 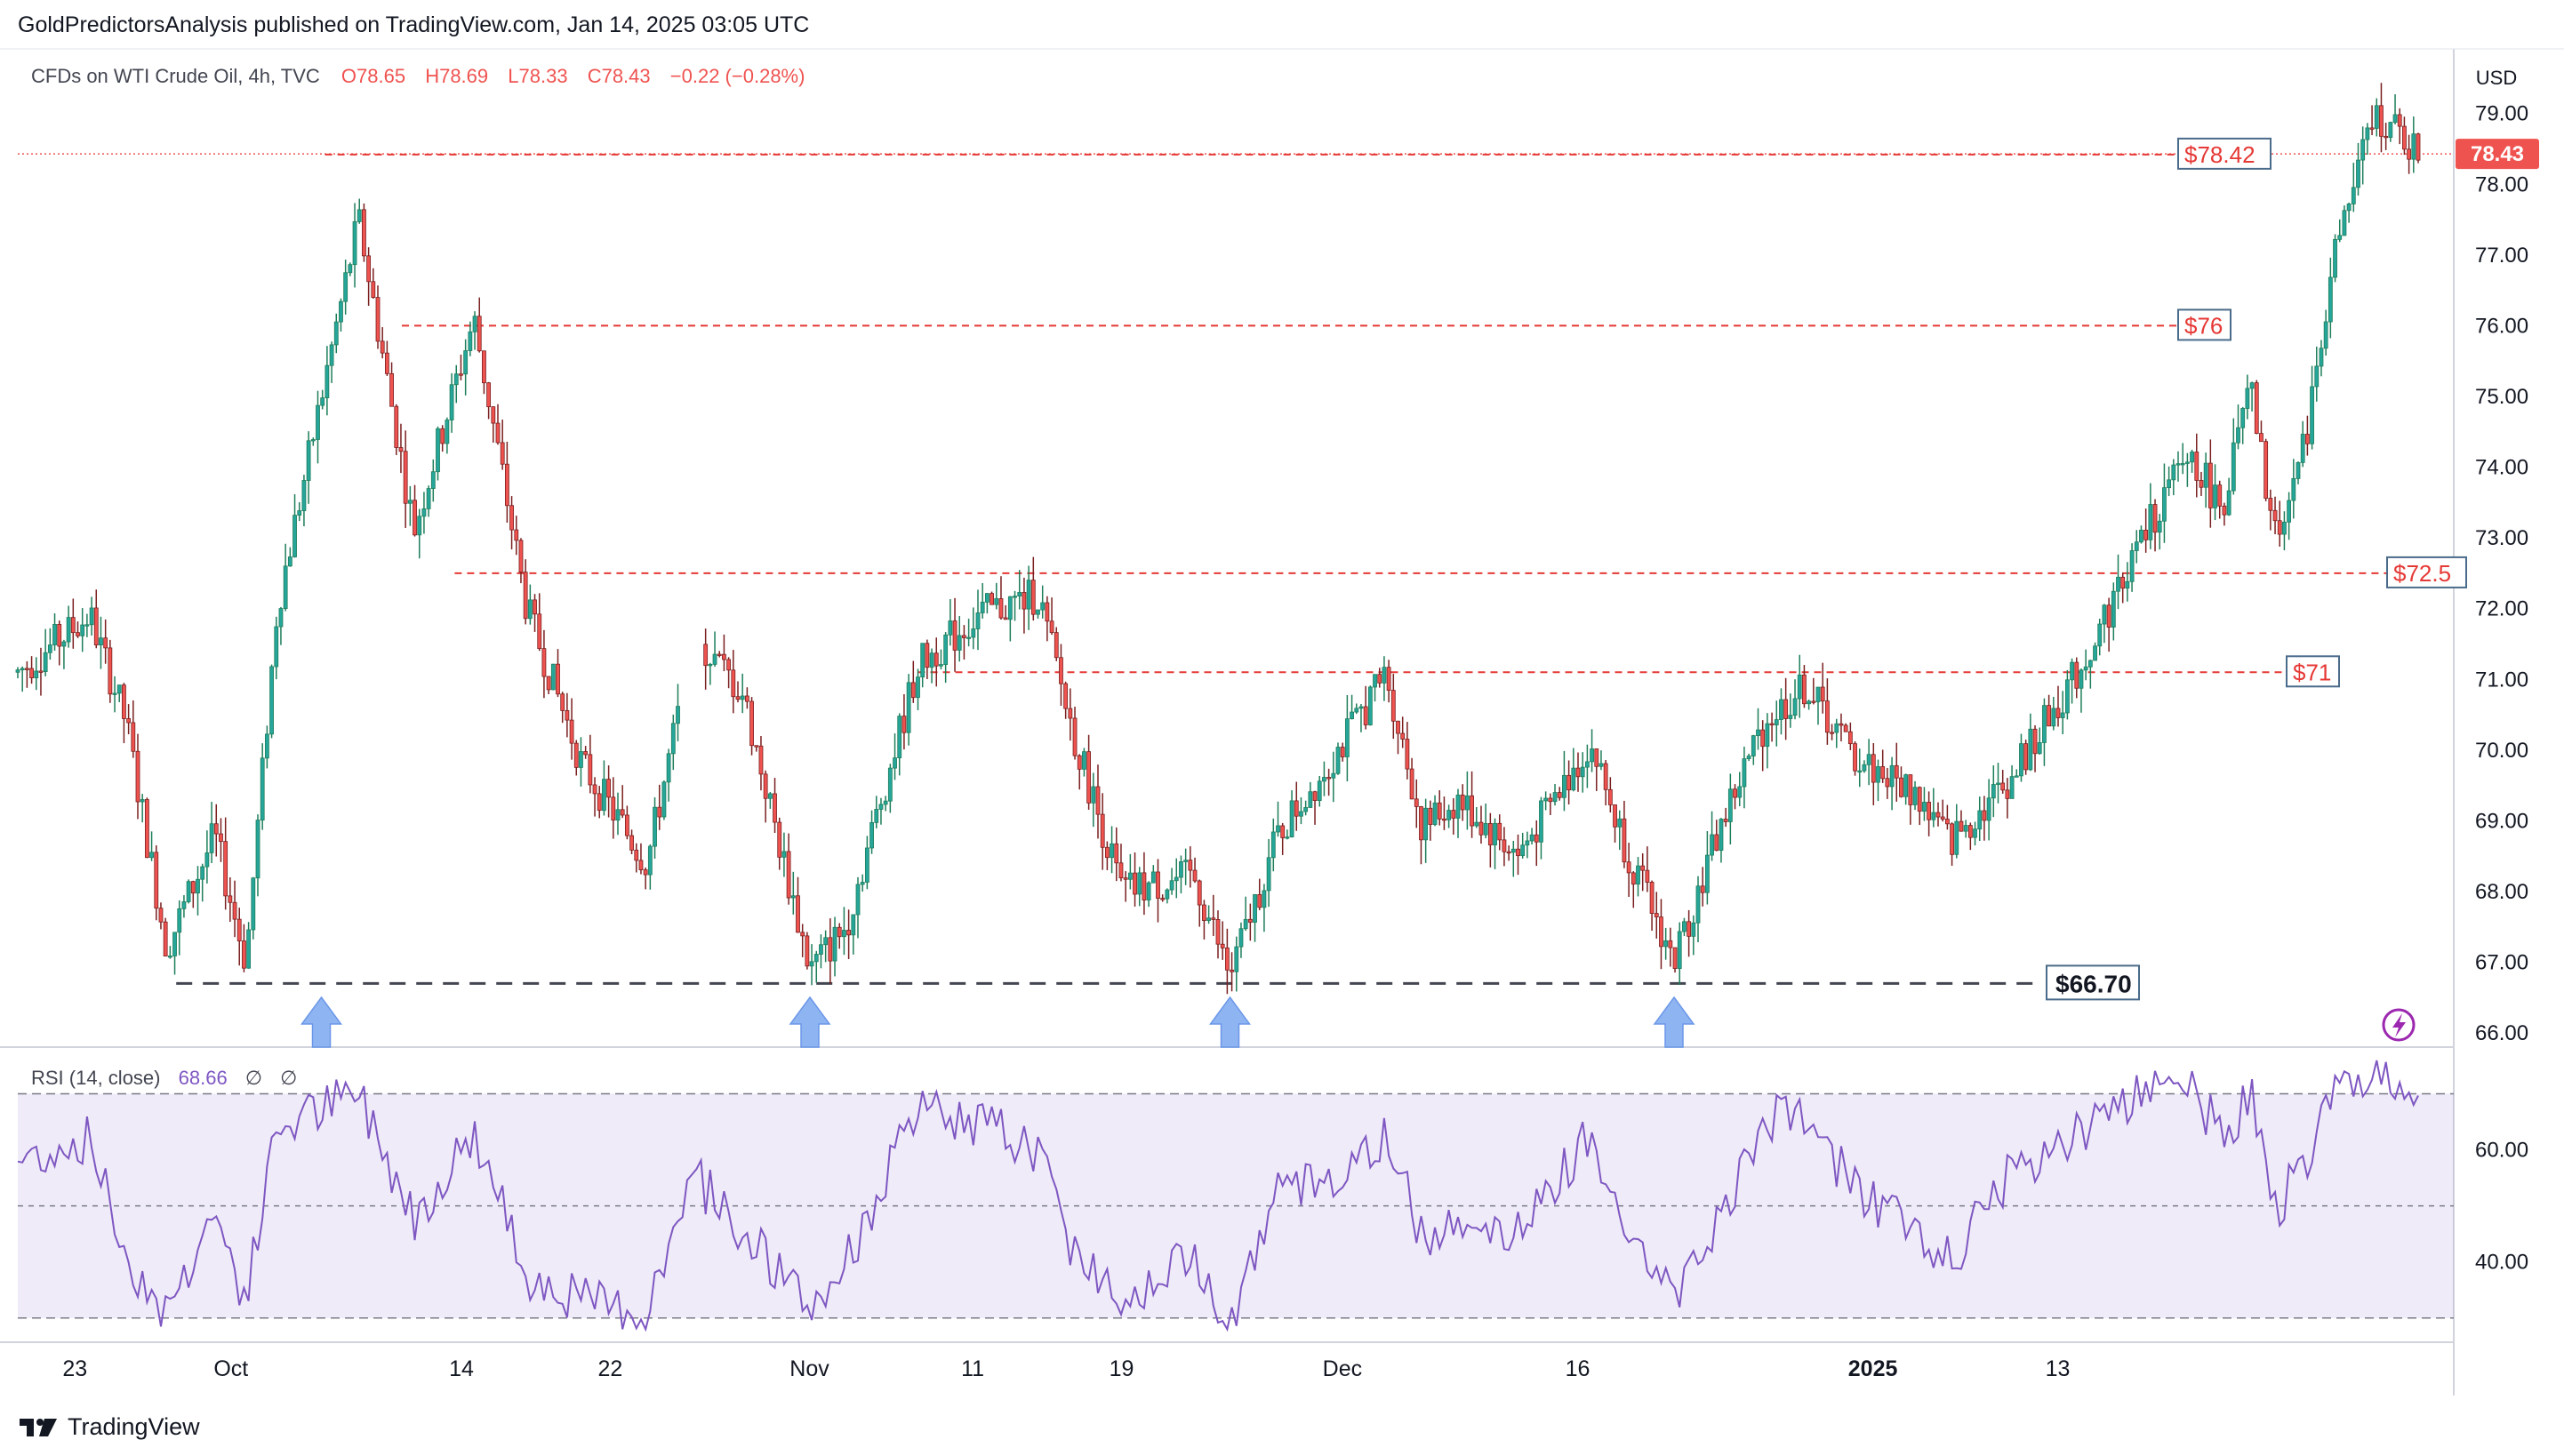 What do you see at coordinates (1066, 1368) in the screenshot?
I see `time-axis-ticks: 23 Oct 14 22 Nov 11 19 Dec 16 2025 13` at bounding box center [1066, 1368].